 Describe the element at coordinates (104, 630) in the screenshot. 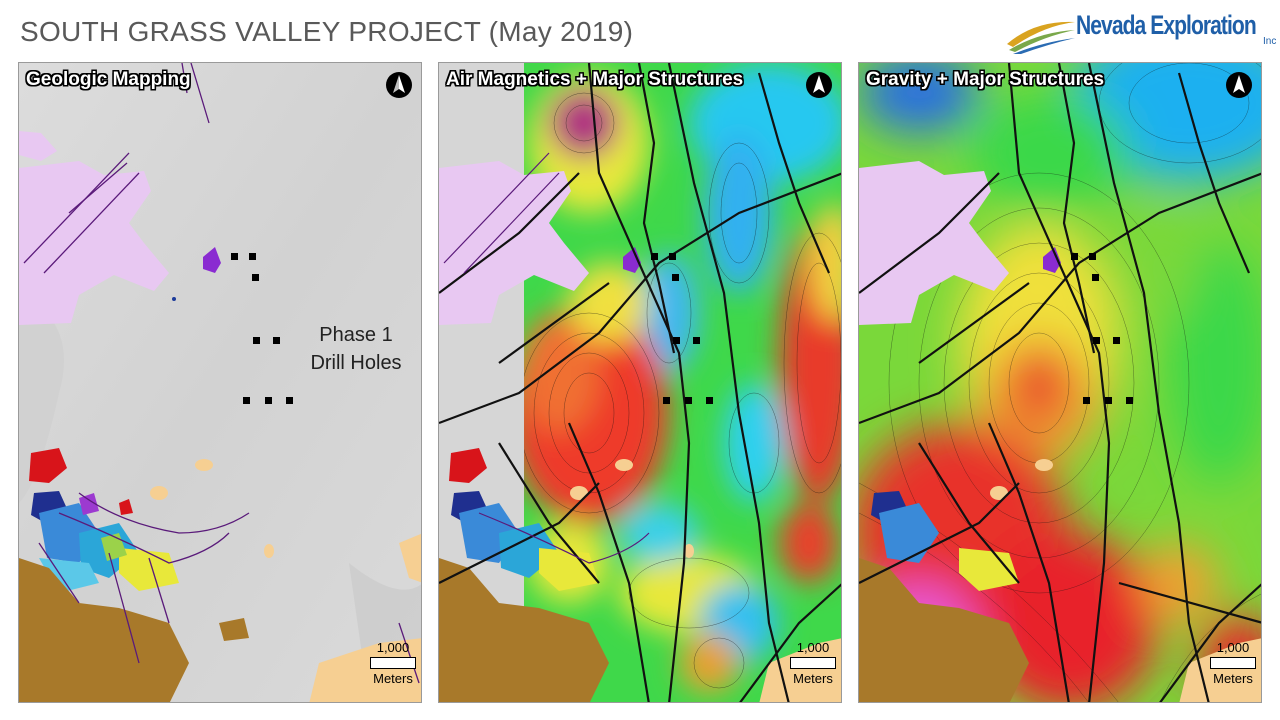

I see `brown-unit` at that location.